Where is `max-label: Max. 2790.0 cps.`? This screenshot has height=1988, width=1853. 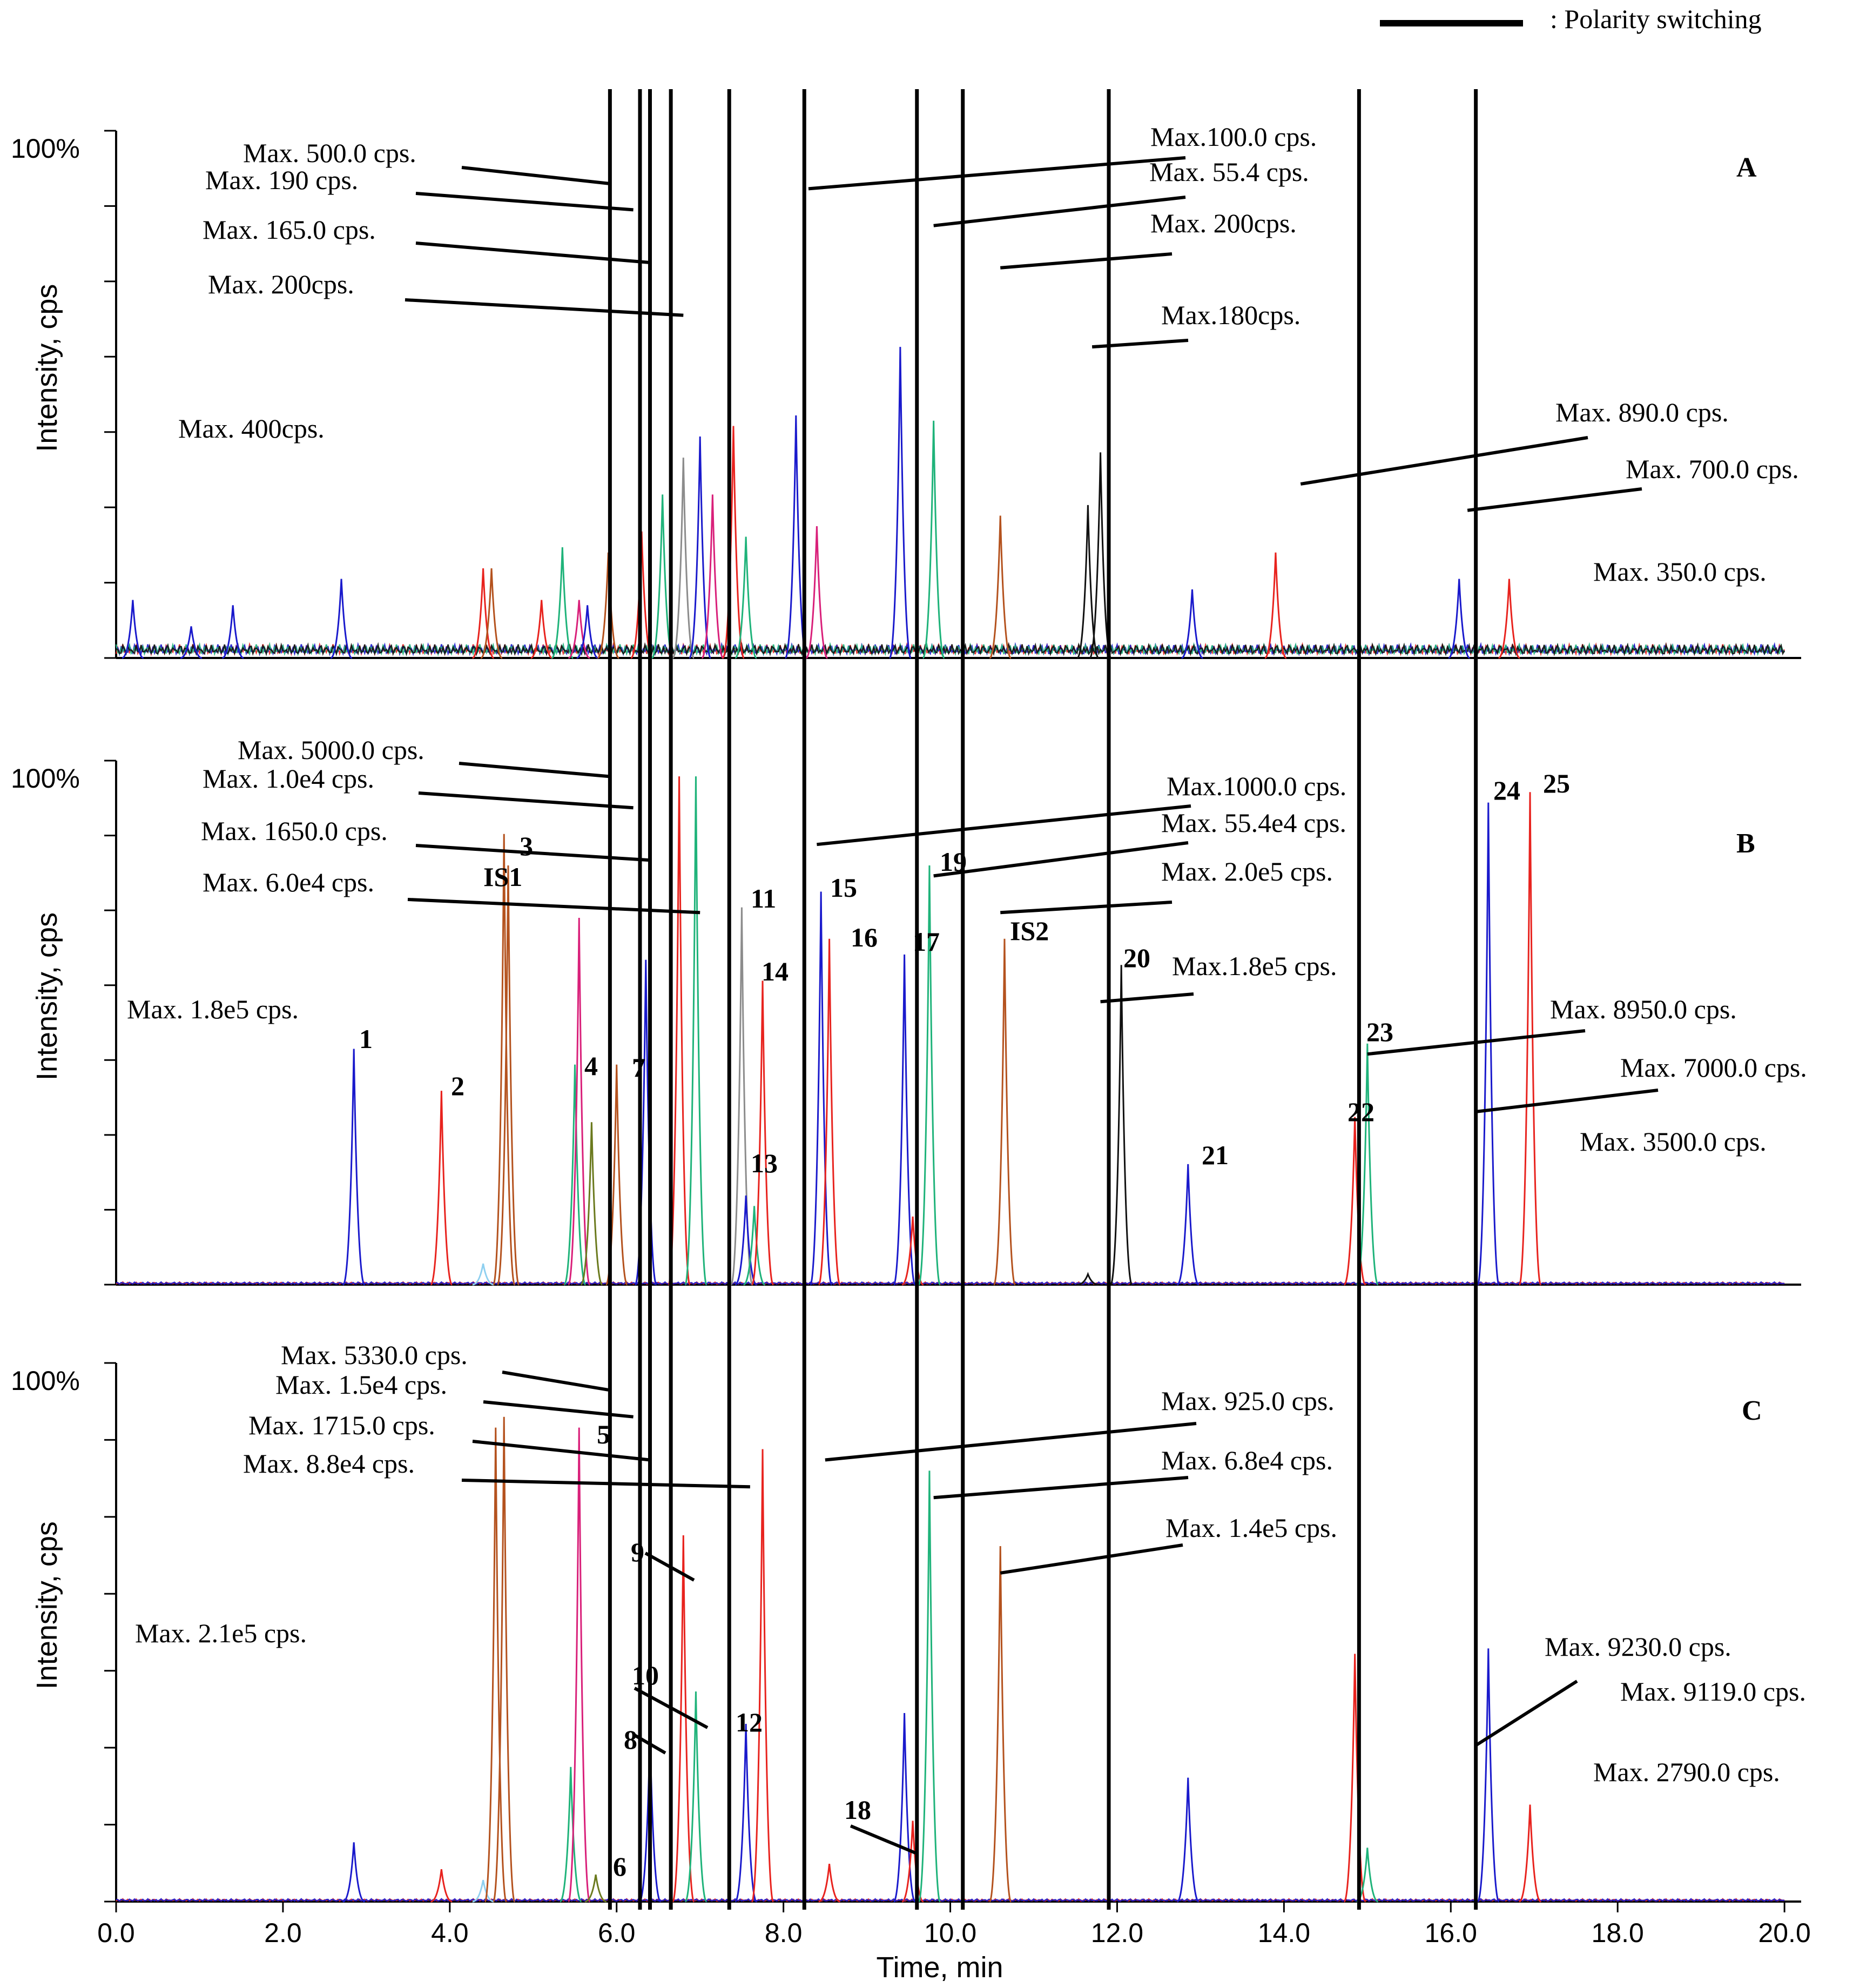
max-label: Max. 2790.0 cps. is located at coordinates (1686, 1772).